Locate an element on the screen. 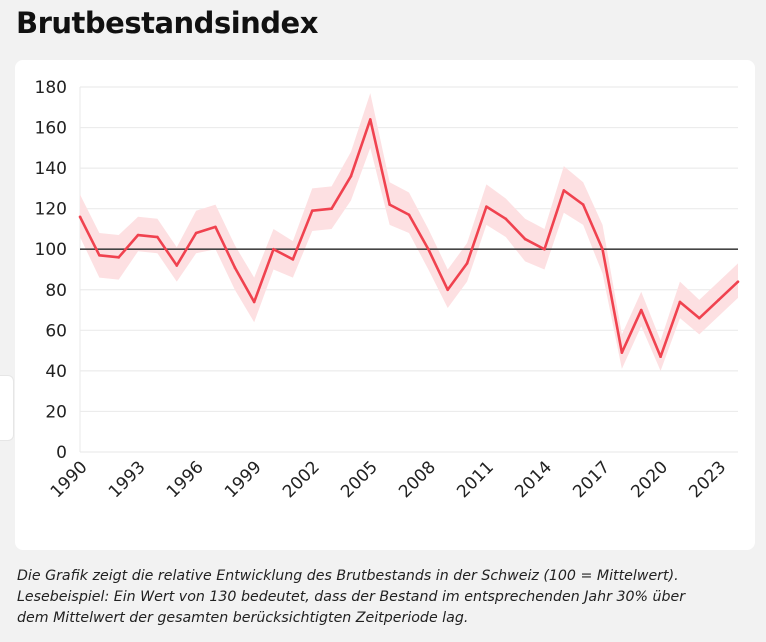  y-tick-label: 140 is located at coordinates (51, 169).